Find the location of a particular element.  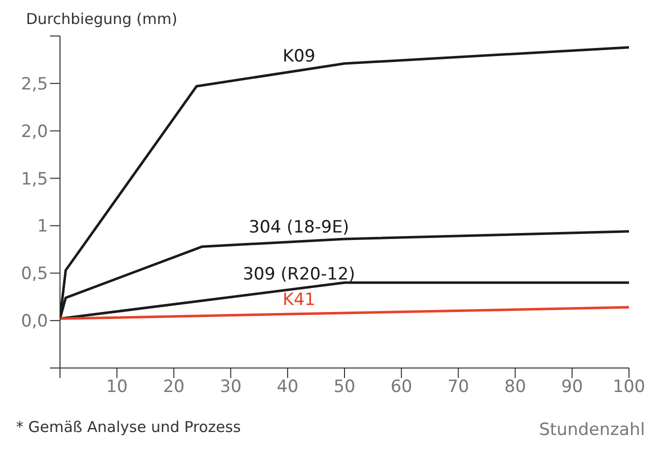

x-tick-label: 80 is located at coordinates (515, 387).